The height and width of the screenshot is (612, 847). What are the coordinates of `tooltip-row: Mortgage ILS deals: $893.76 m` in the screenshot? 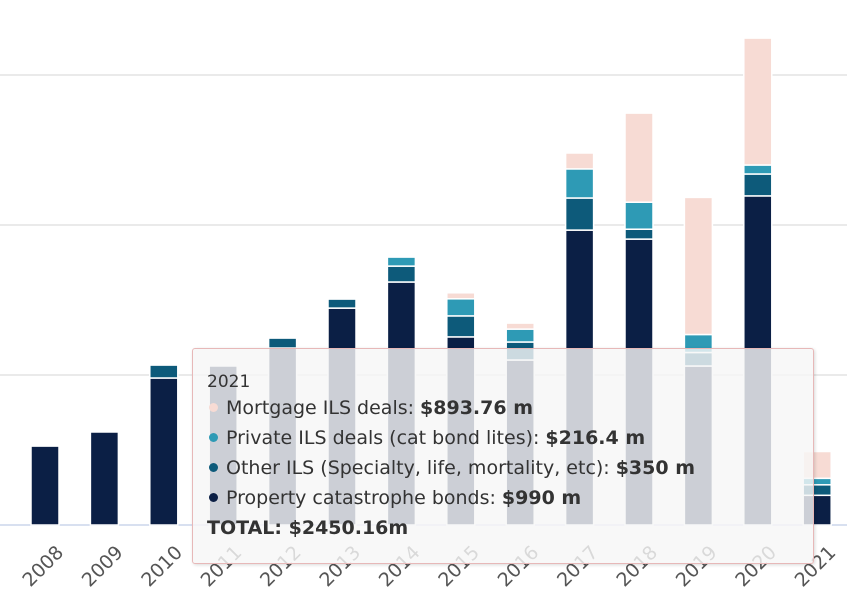 It's located at (510, 408).